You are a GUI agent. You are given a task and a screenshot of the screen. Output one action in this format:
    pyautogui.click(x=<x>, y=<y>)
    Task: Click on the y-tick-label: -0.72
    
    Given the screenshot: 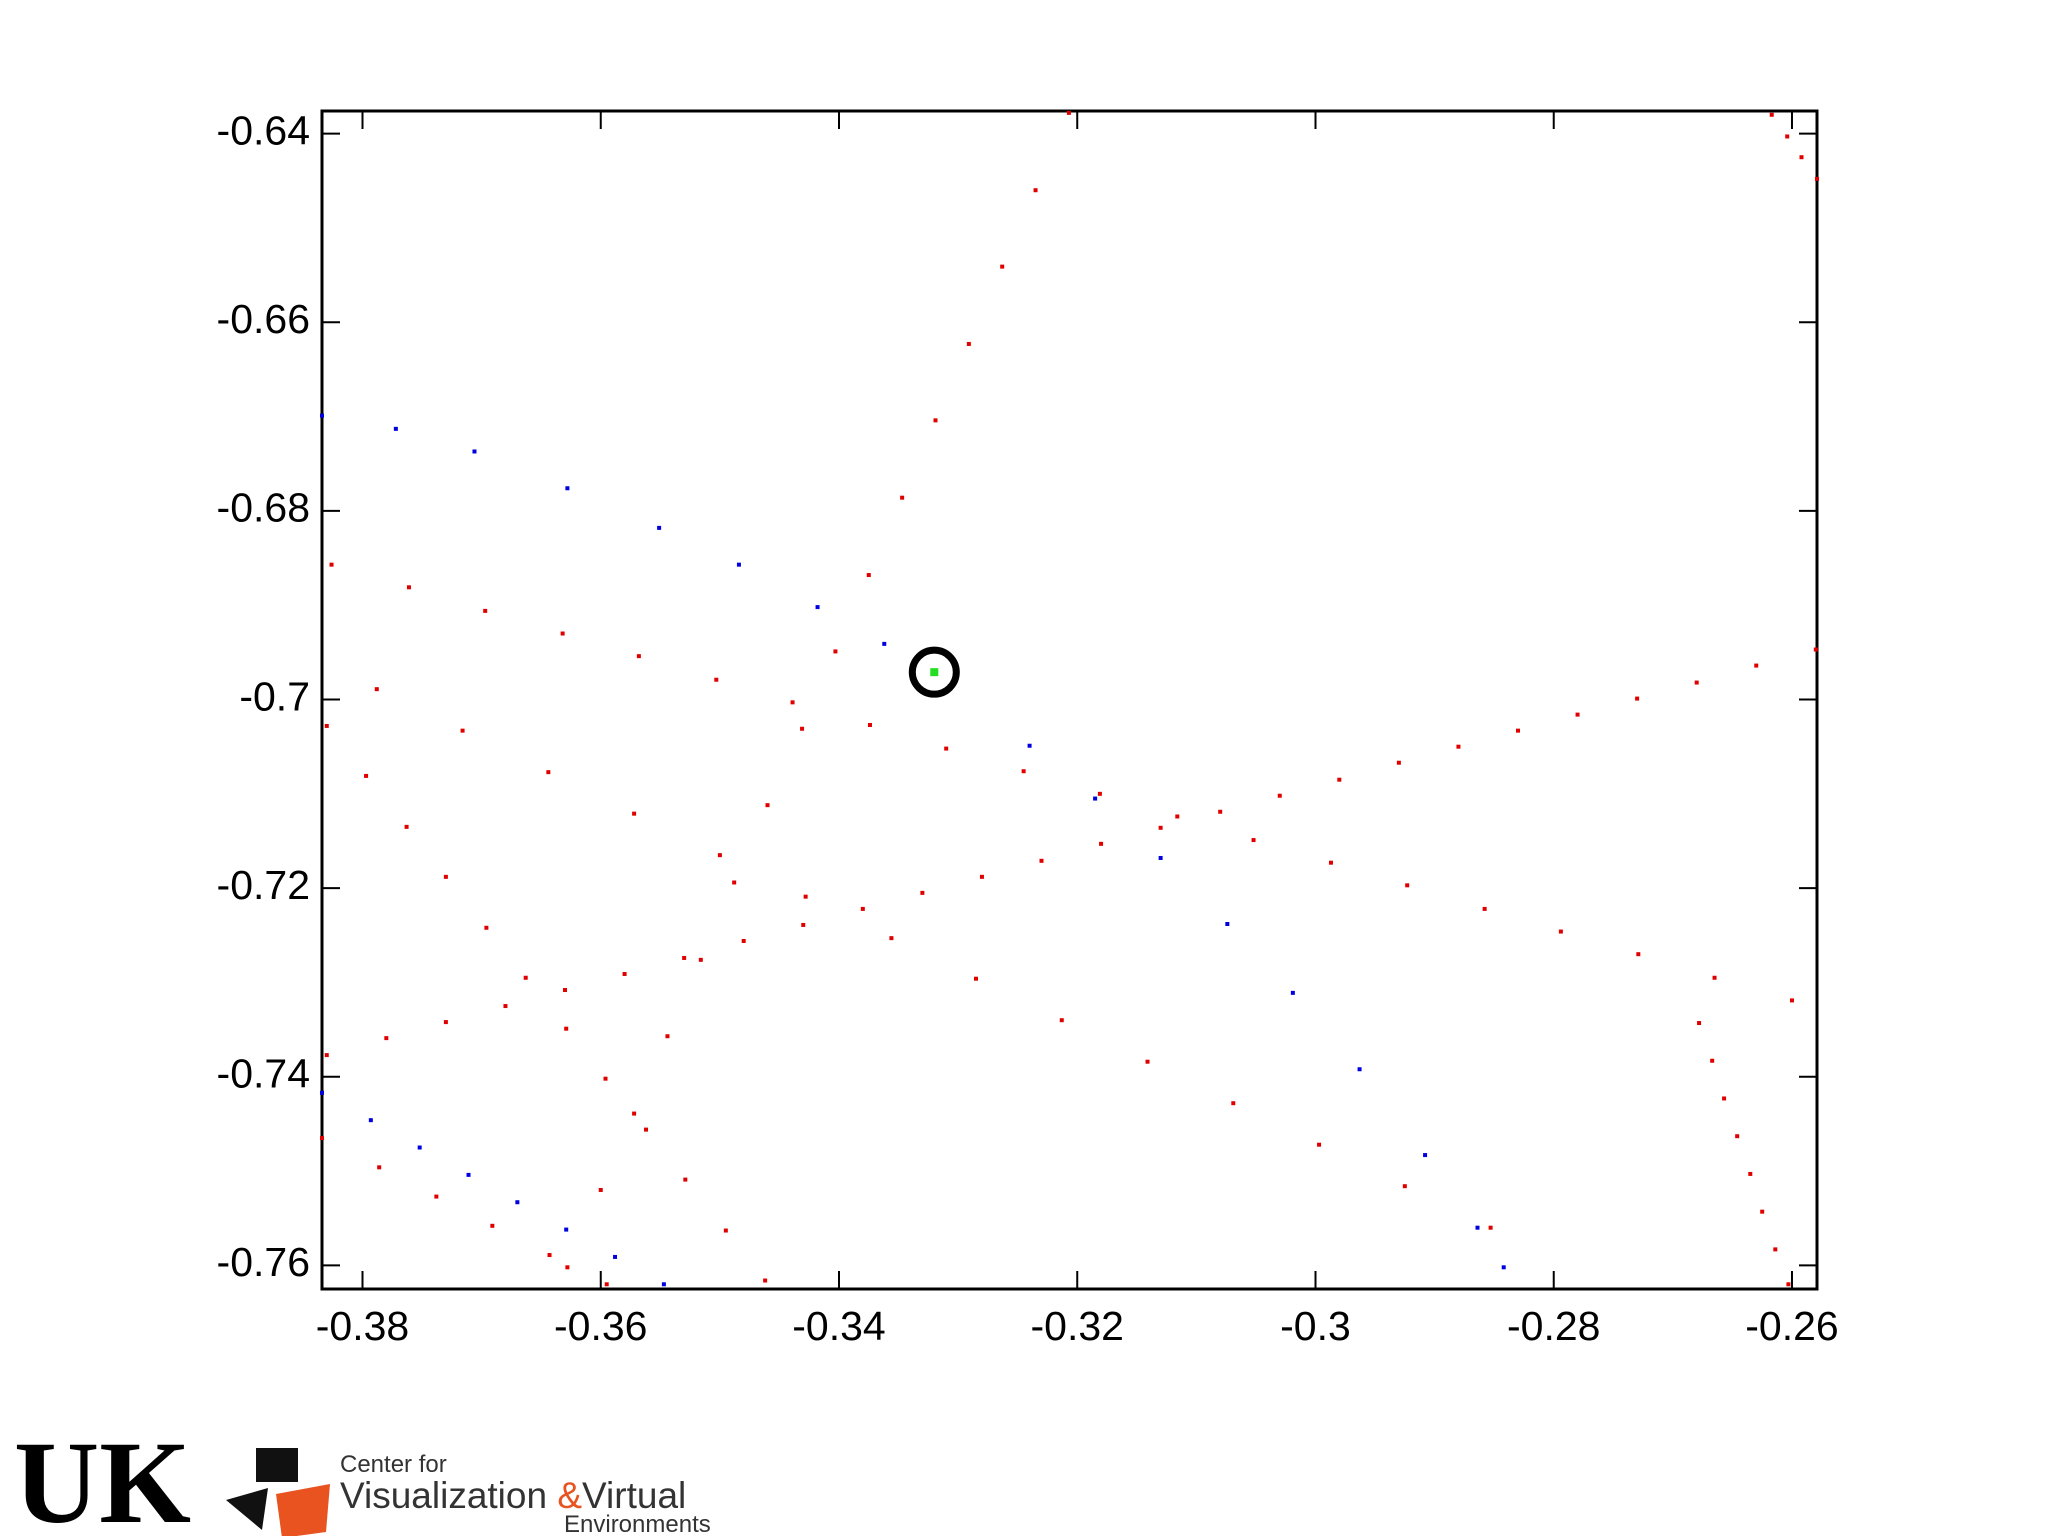 What is the action you would take?
    pyautogui.click(x=263, y=885)
    